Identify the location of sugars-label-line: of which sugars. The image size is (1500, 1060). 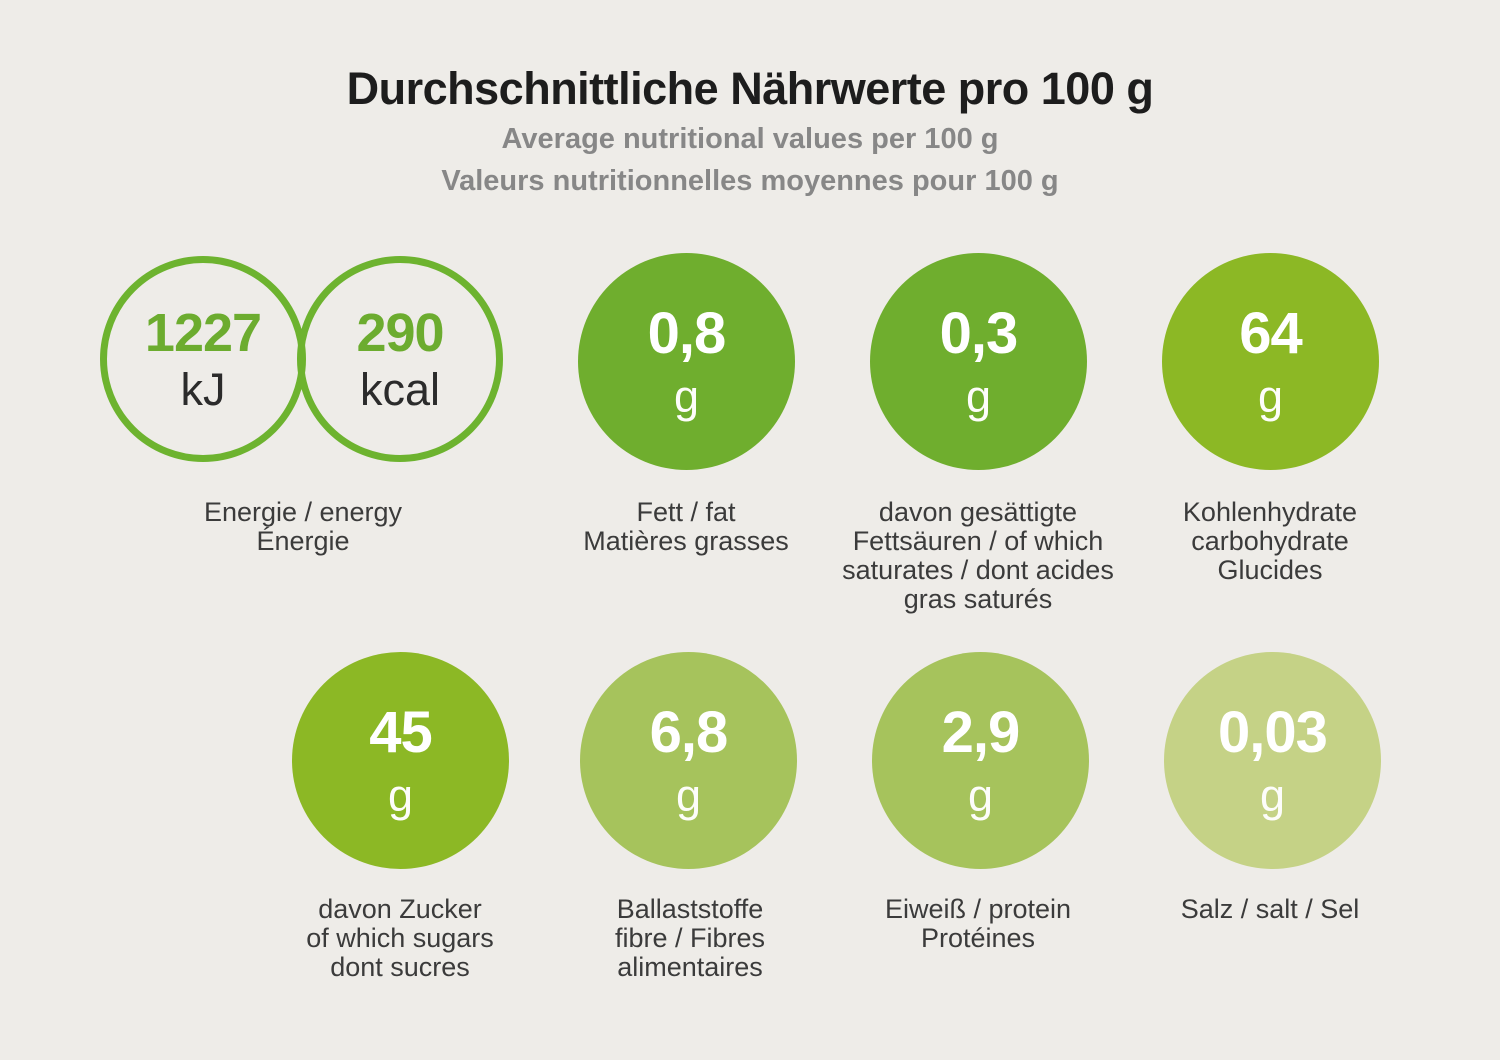
(400, 938).